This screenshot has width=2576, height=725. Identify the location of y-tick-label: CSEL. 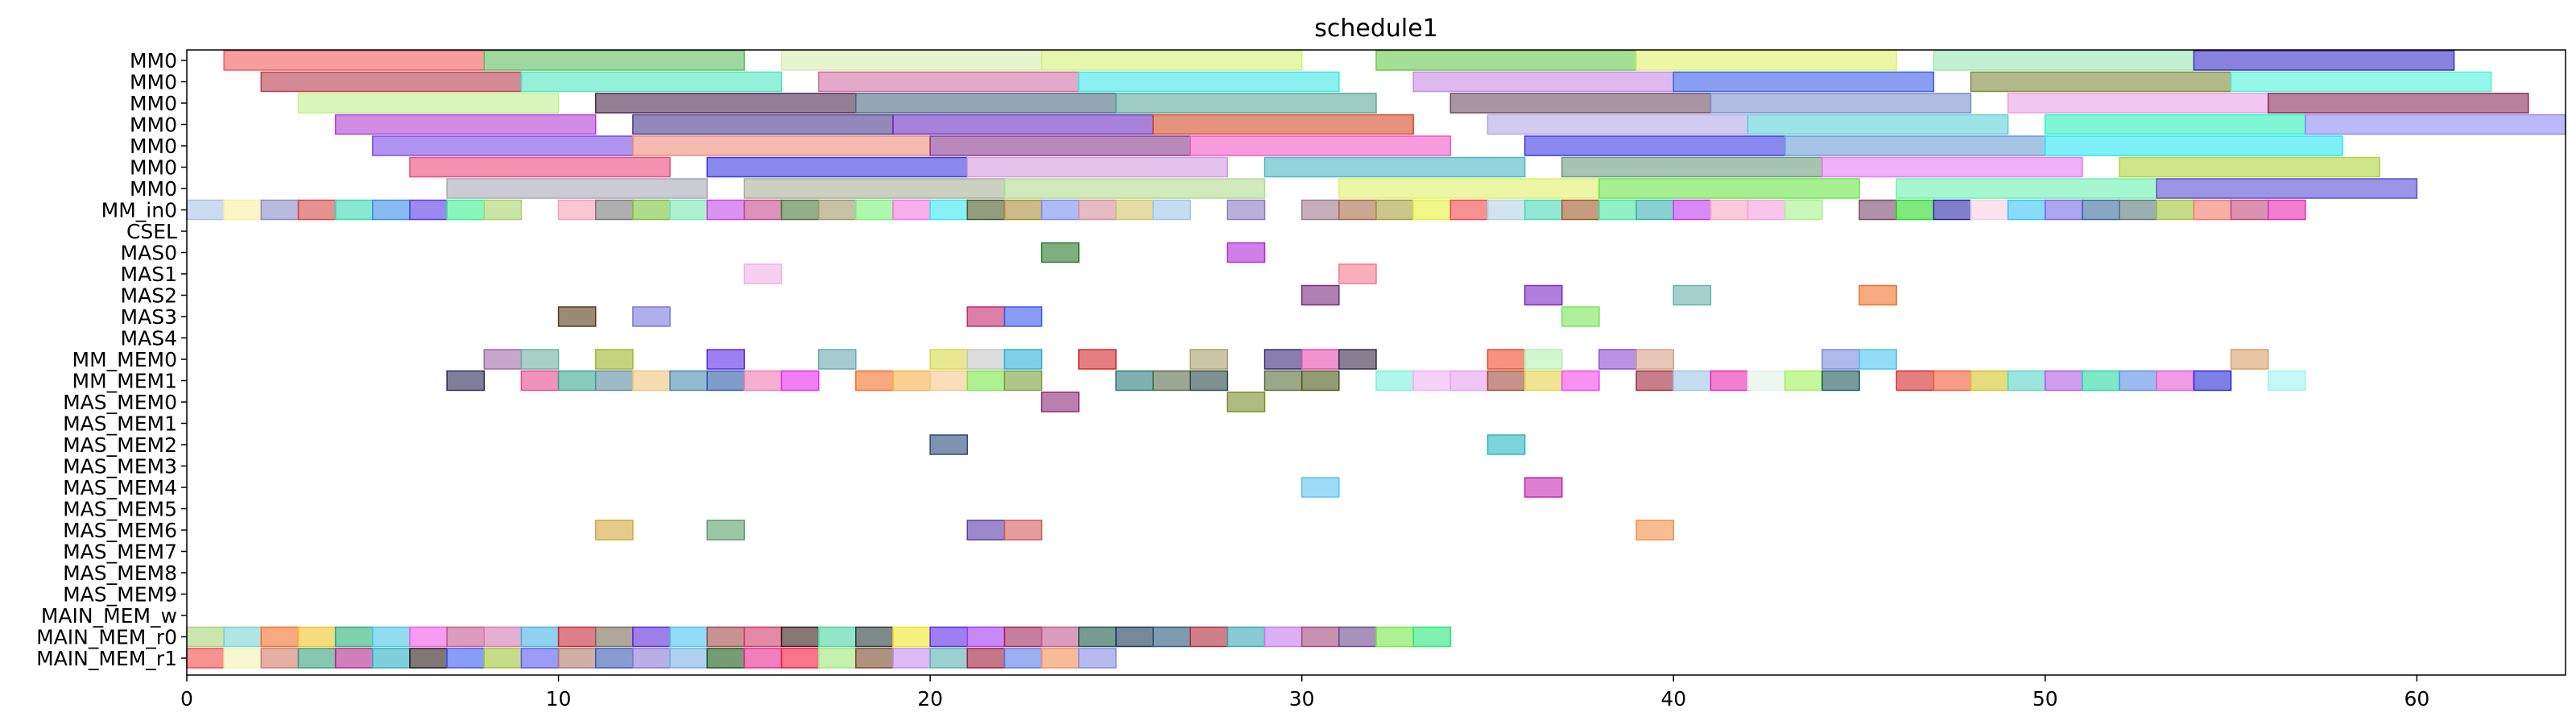
(151, 232).